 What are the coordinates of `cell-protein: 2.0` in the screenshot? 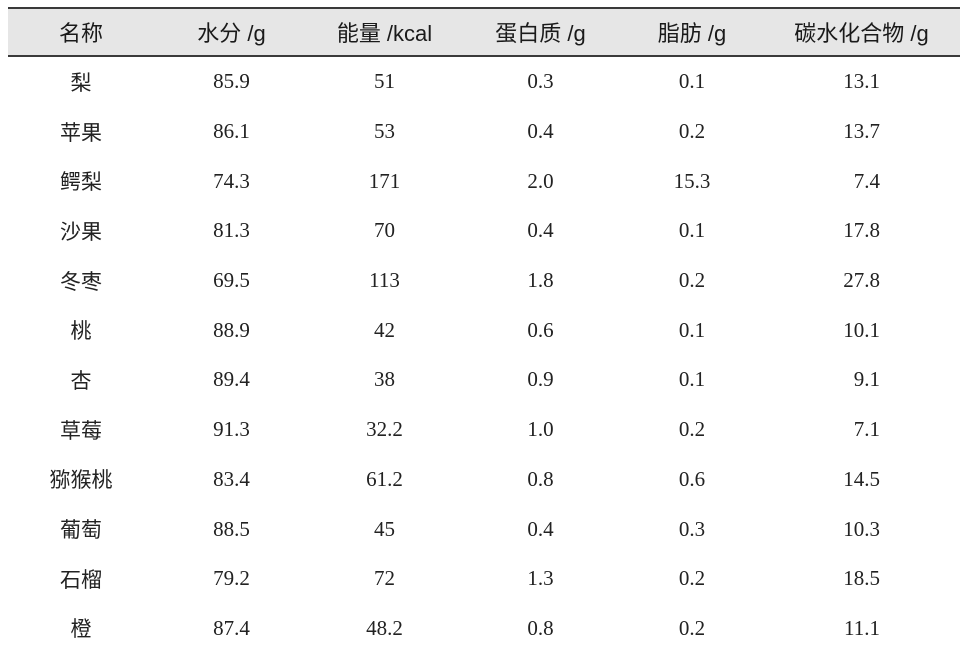 It's located at (540, 180).